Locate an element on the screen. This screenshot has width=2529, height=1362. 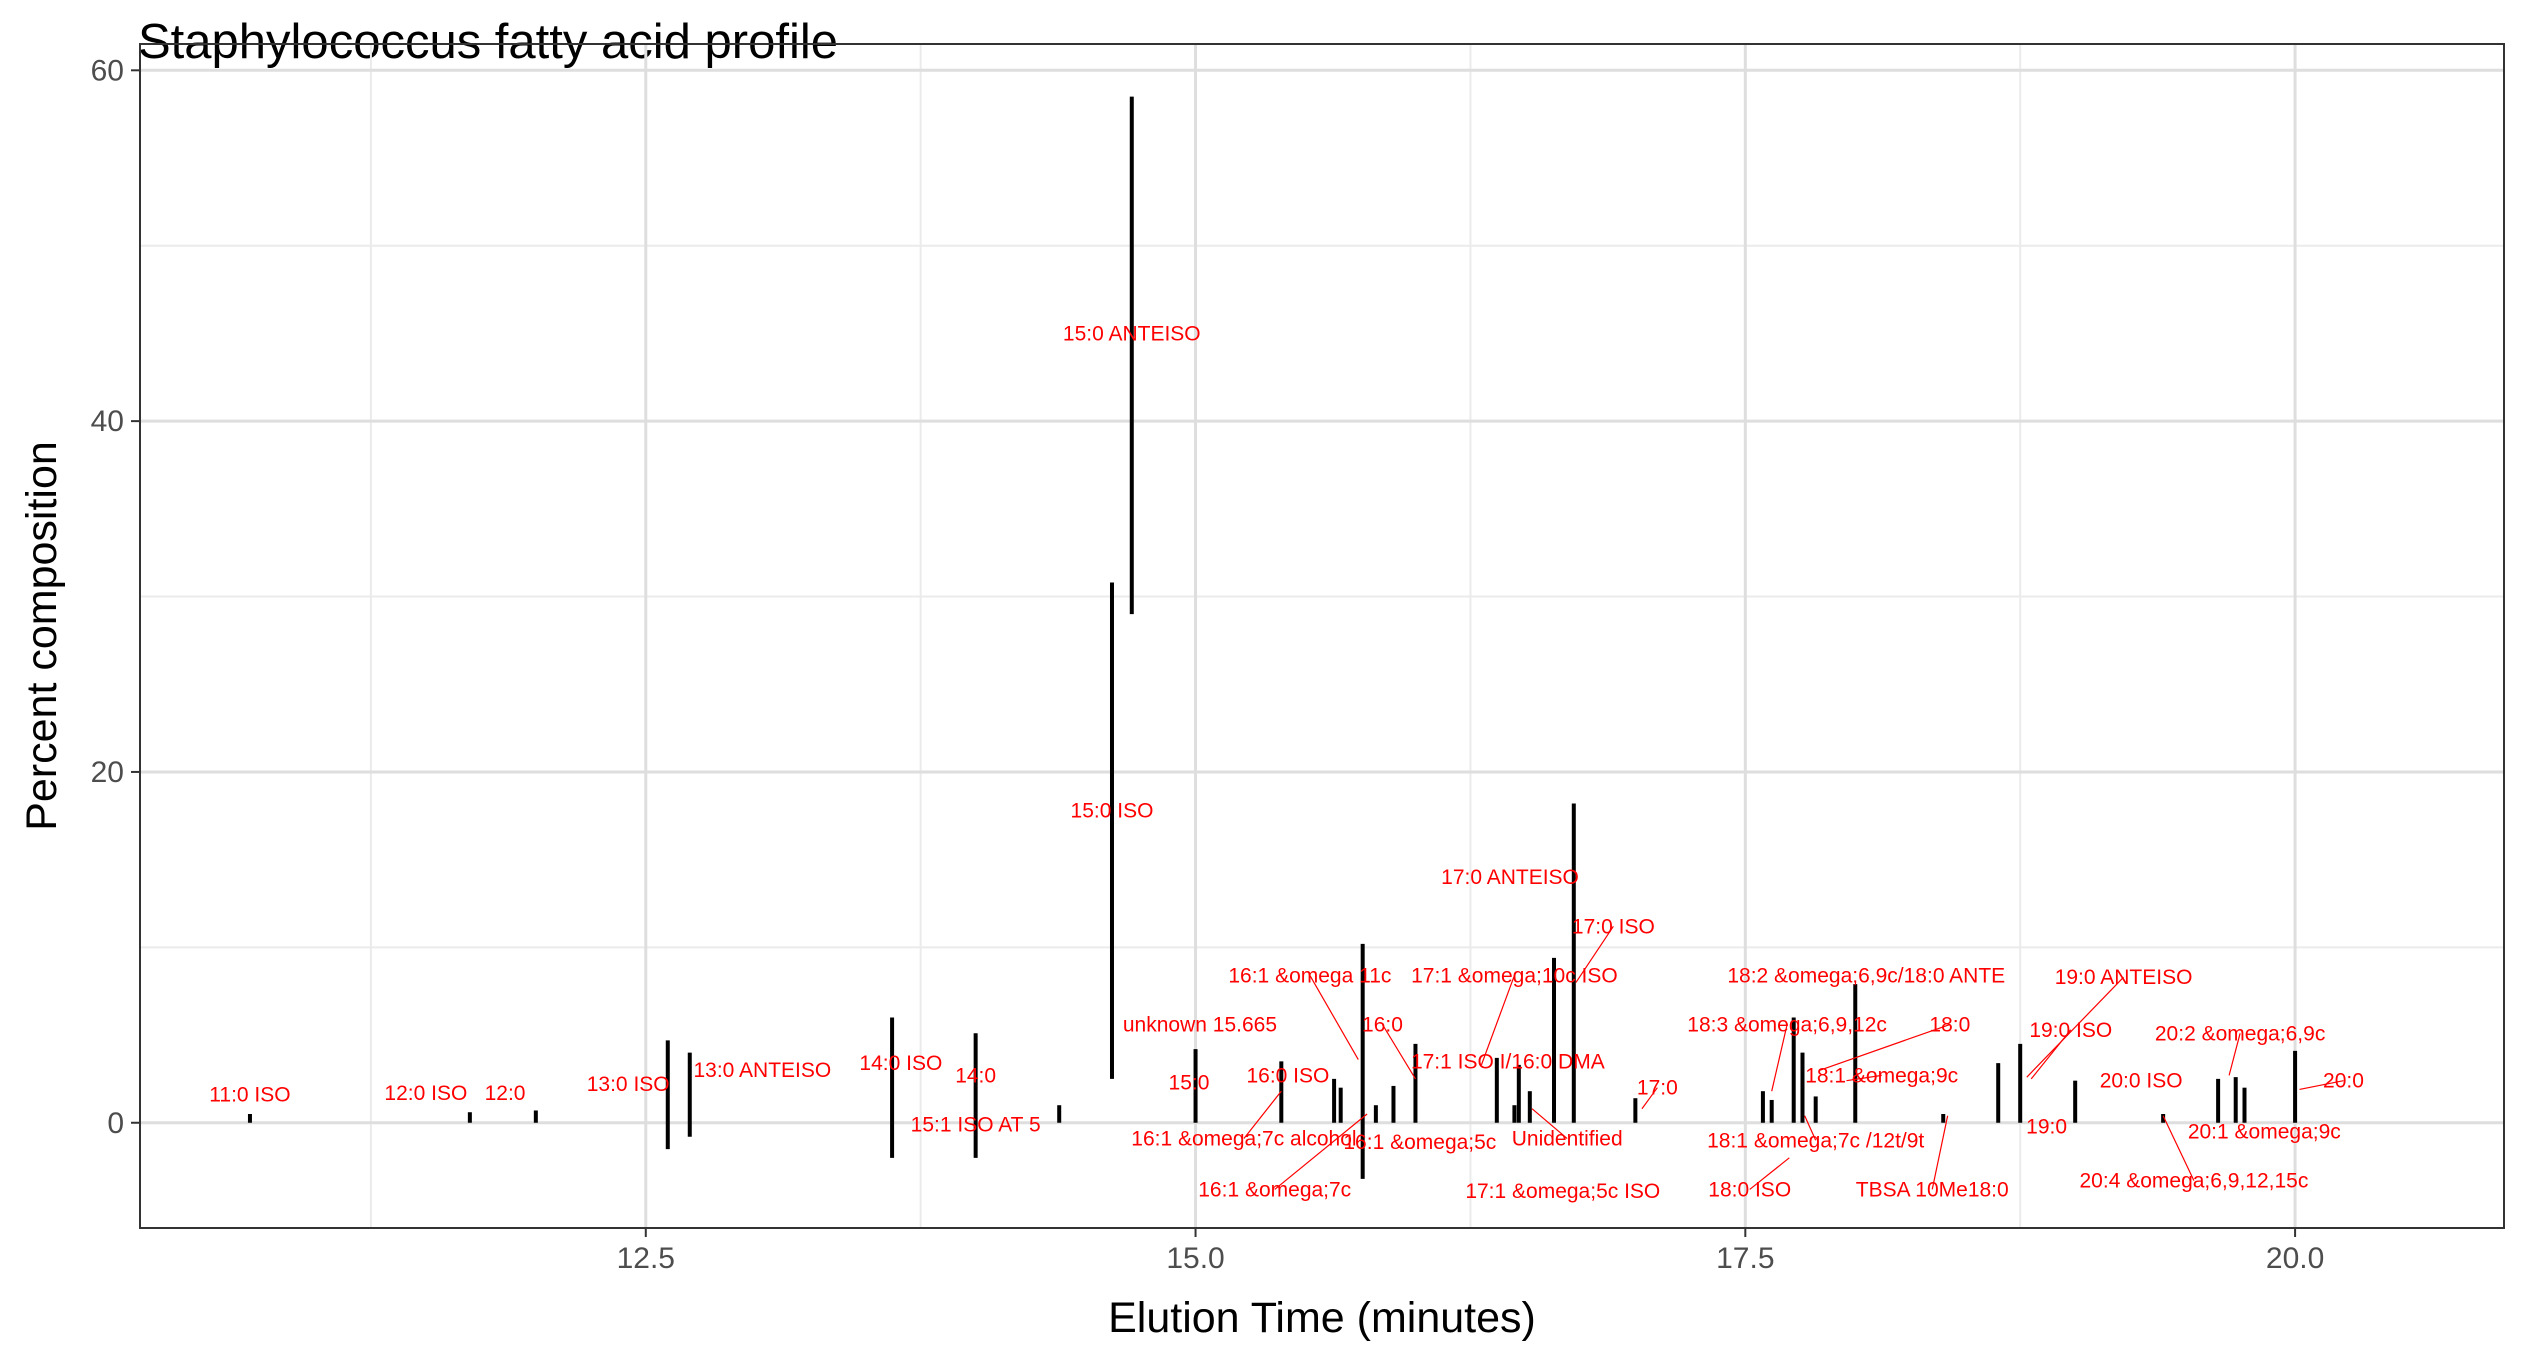
peak-annotation-label: 16:1 &omega;7c is located at coordinates (1274, 1189).